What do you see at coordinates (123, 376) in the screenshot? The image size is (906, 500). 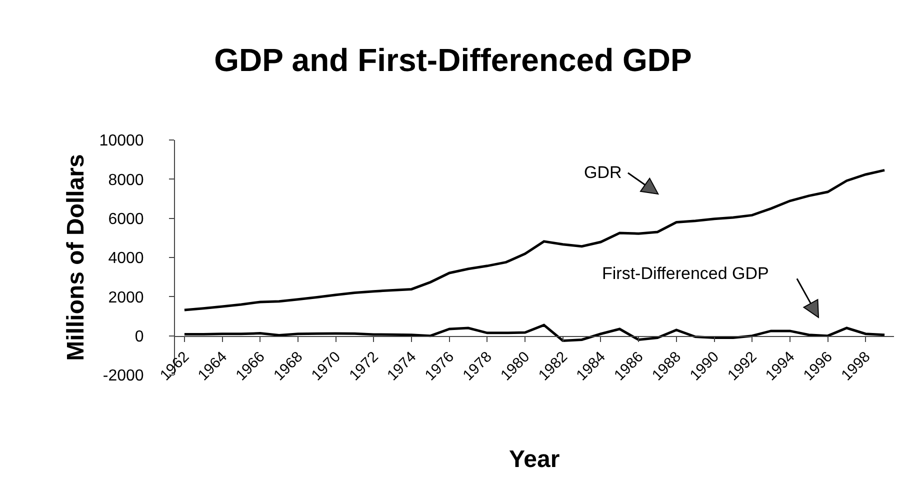 I see `y-tick-label: -2000` at bounding box center [123, 376].